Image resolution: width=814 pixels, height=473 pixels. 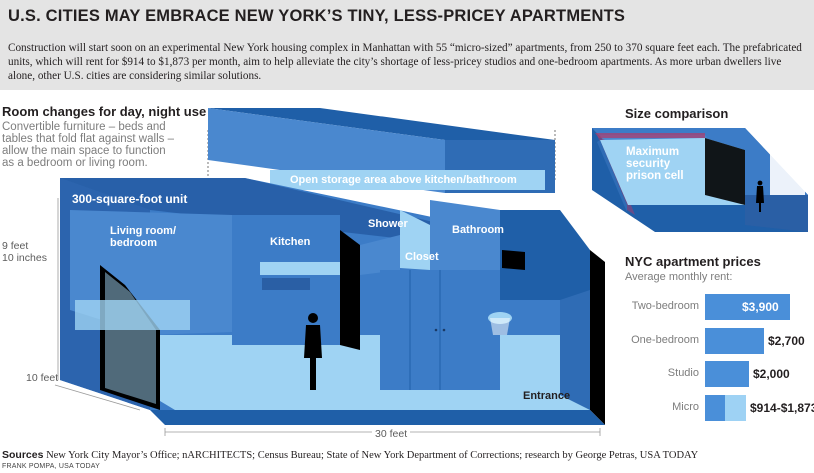 What do you see at coordinates (665, 306) in the screenshot?
I see `price-row-name: Two-bedroom` at bounding box center [665, 306].